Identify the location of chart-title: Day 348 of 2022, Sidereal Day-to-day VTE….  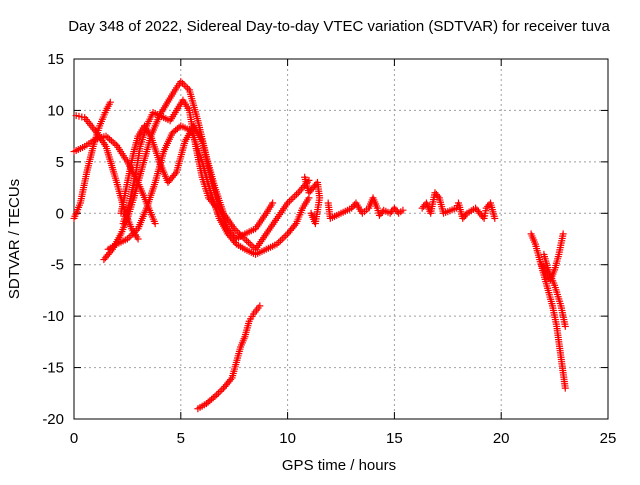
(339, 26).